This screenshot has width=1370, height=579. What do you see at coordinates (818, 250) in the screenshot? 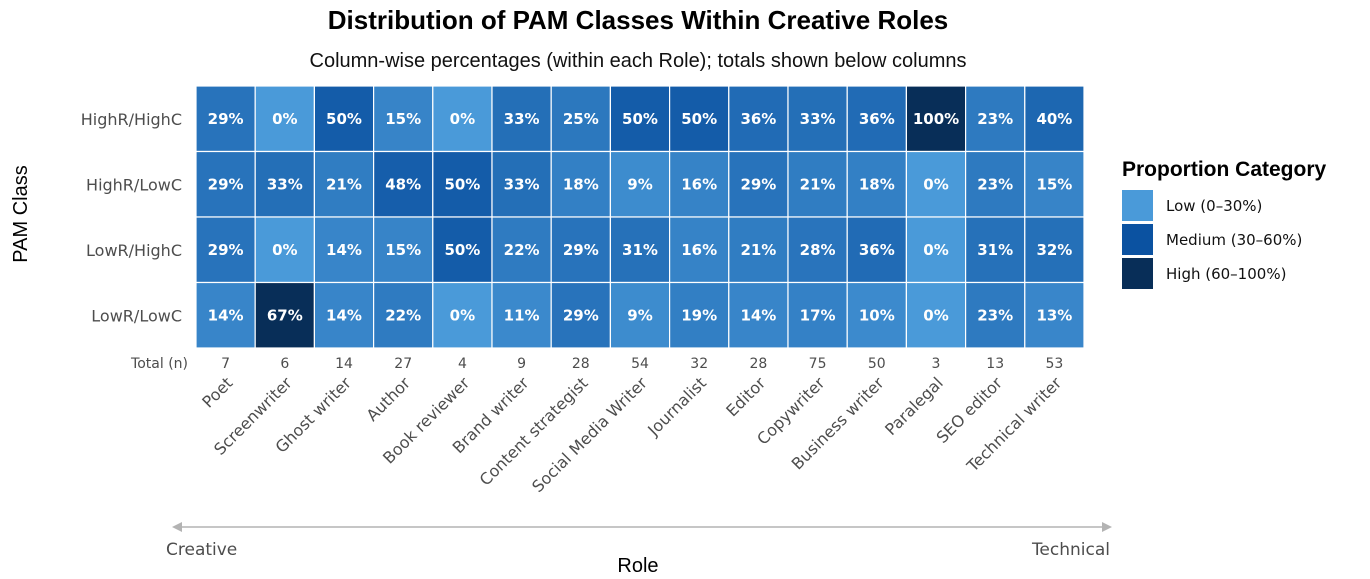
I see `cell-value-label: 28%` at bounding box center [818, 250].